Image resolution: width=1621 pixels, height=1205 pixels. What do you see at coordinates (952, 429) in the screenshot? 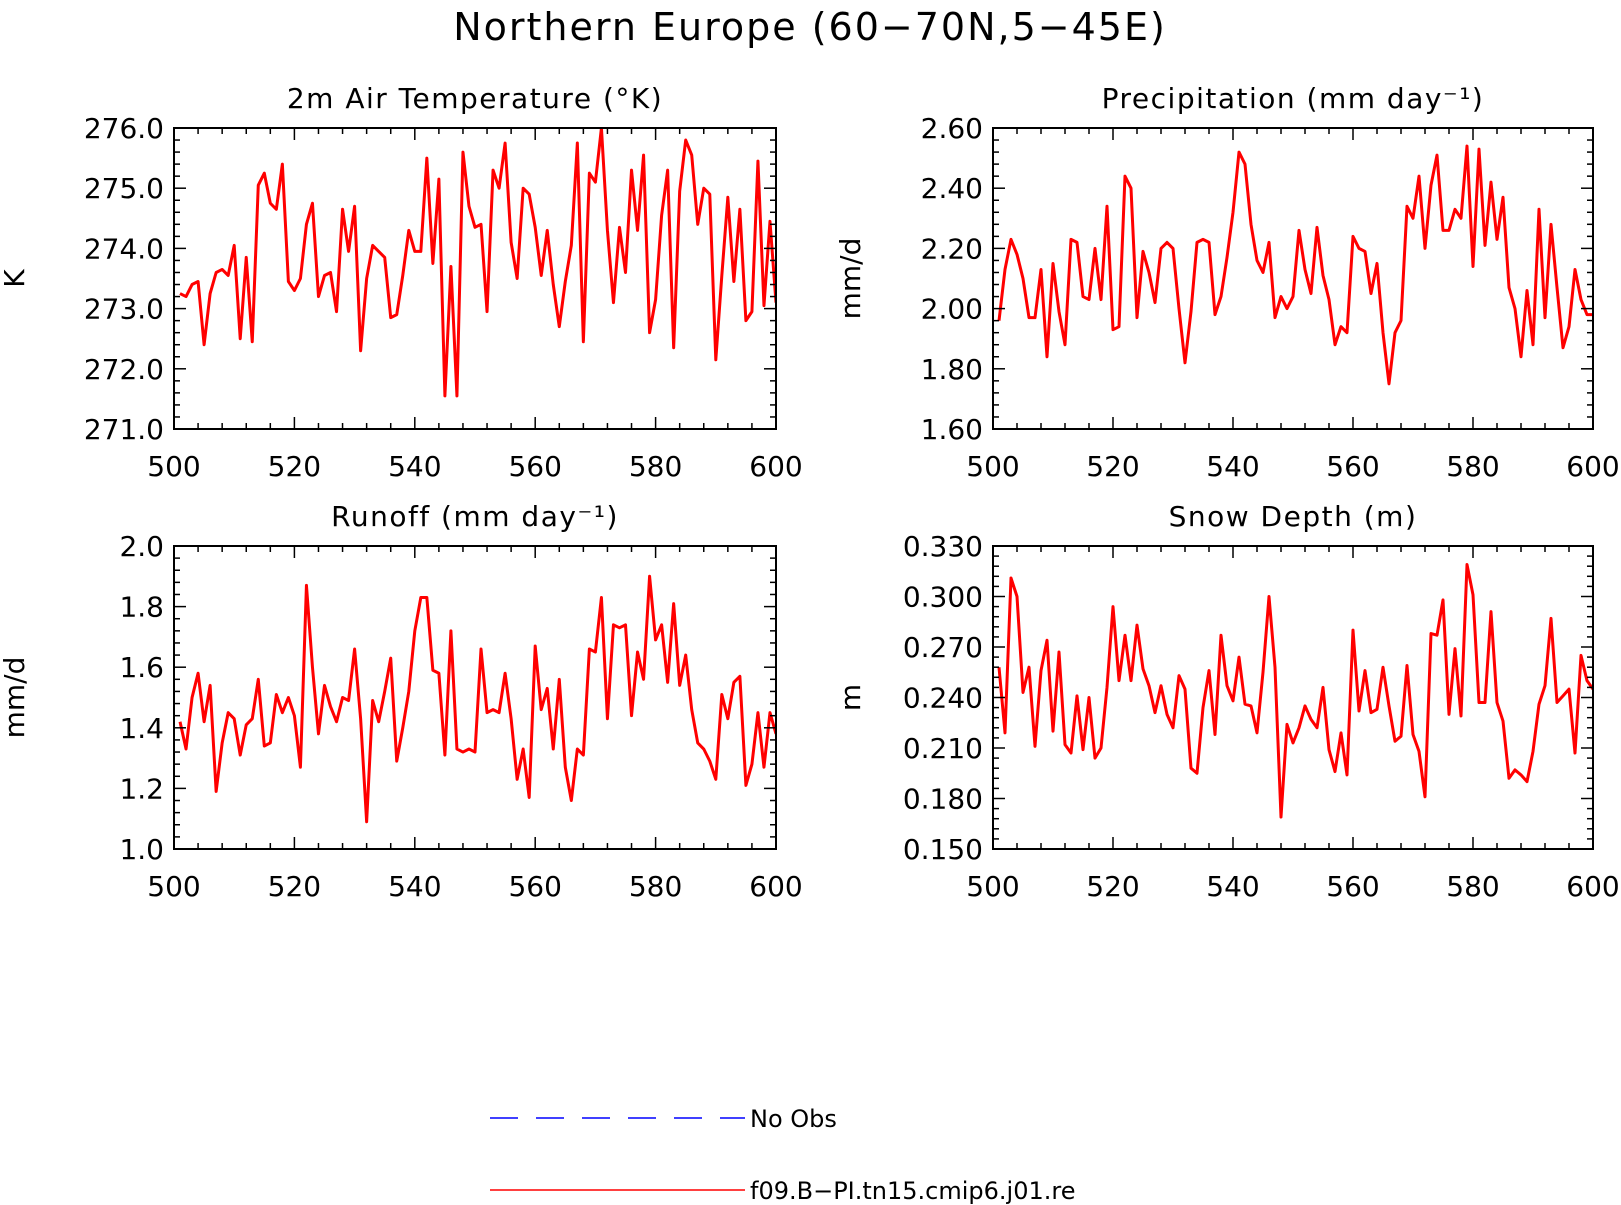
I see `y-tick-label-precipitation: 1.60` at bounding box center [952, 429].